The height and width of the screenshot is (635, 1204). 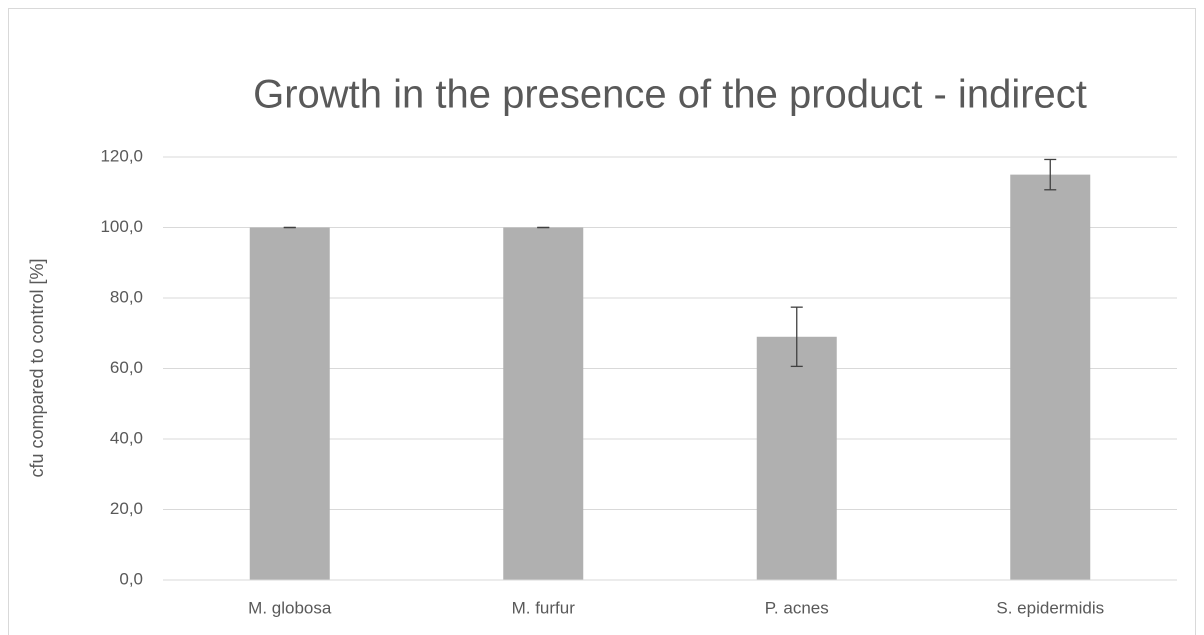 What do you see at coordinates (126, 508) in the screenshot?
I see `y-tick-label: 20,0` at bounding box center [126, 508].